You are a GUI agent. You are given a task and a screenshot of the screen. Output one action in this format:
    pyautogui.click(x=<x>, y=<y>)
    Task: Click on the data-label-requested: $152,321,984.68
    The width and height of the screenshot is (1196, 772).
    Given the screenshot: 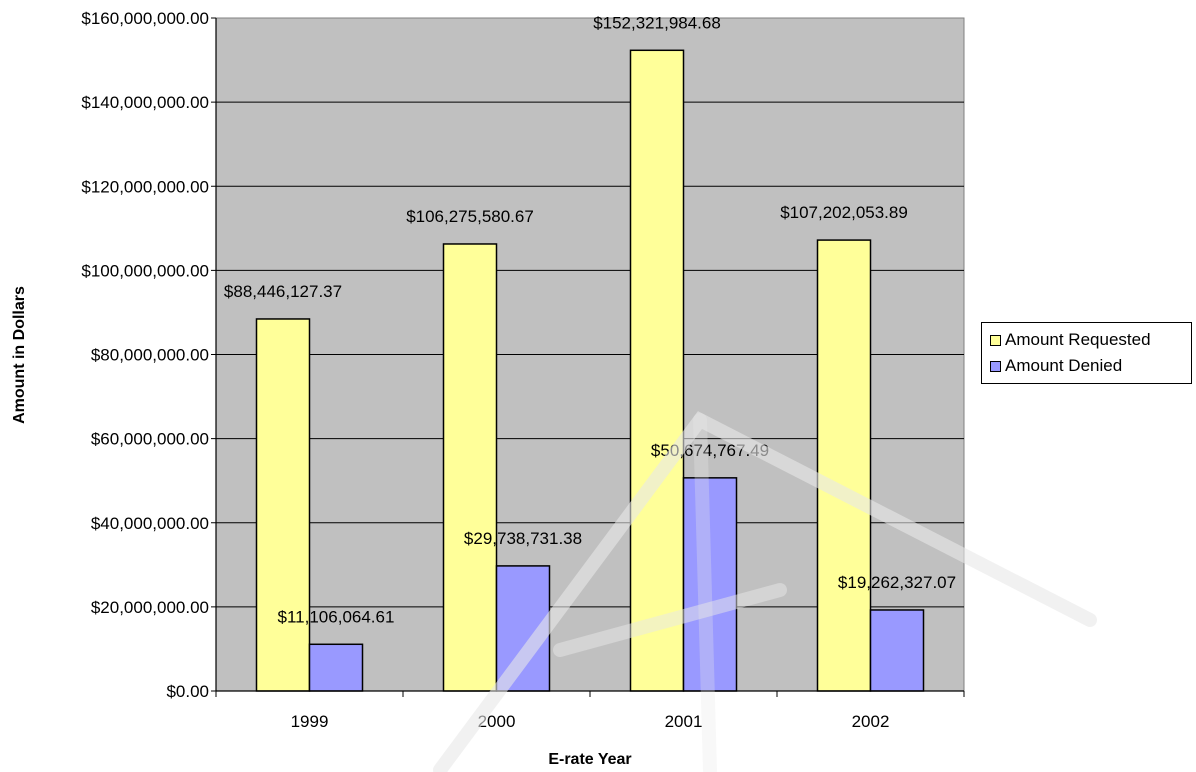 What is the action you would take?
    pyautogui.click(x=657, y=22)
    